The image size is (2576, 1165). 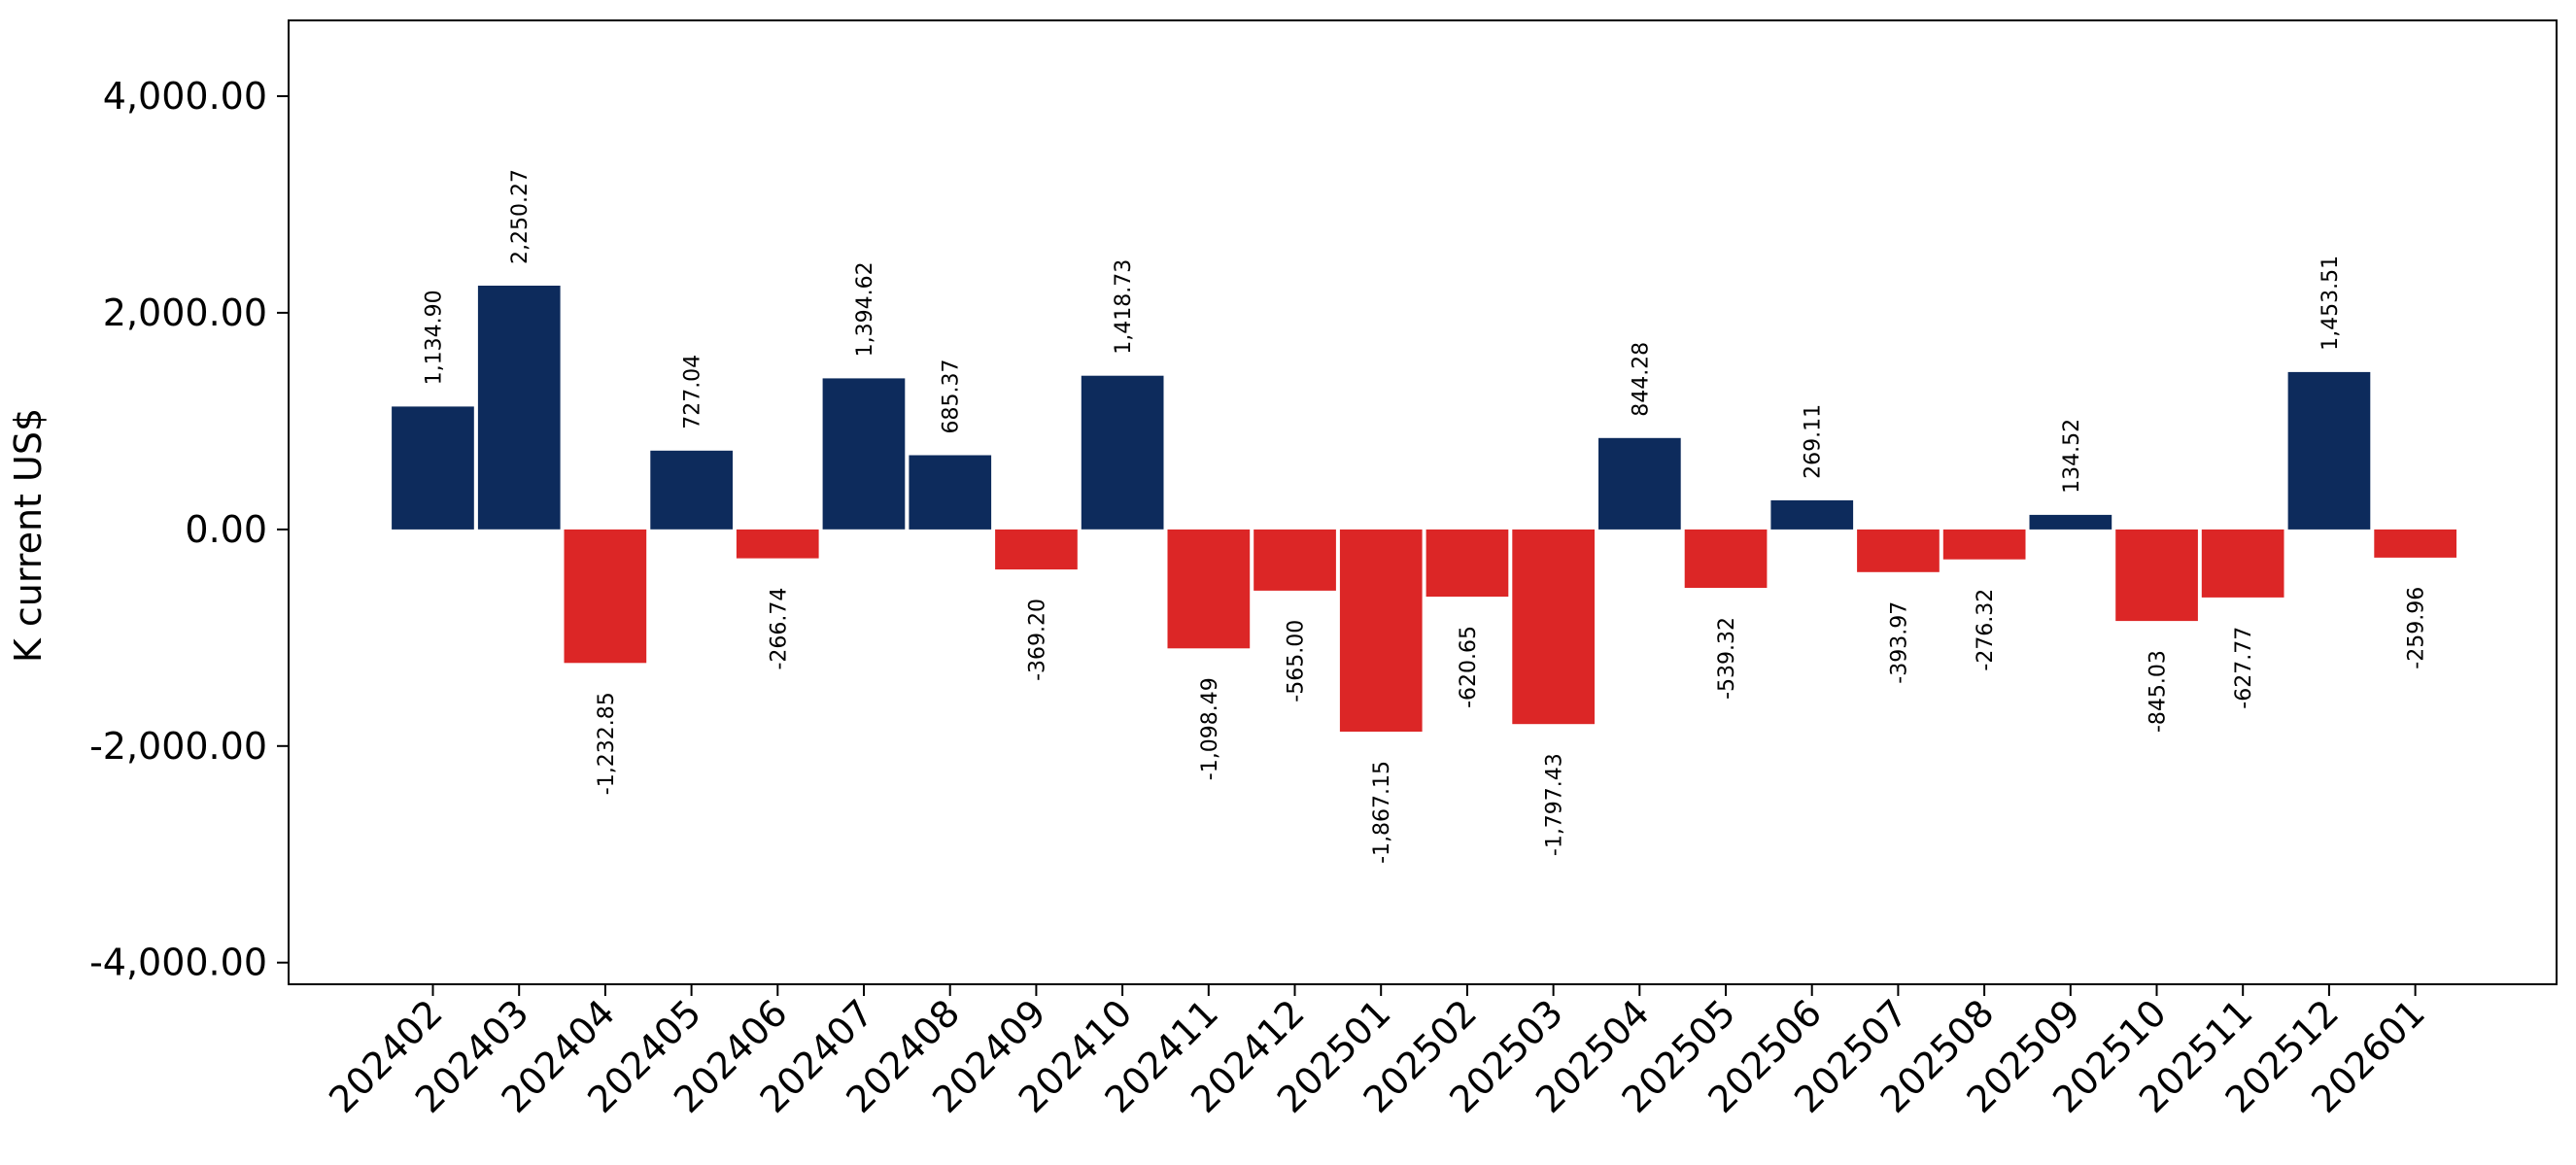 I want to click on y-axis: -4,000.00 -2,000.00 0.00 2,000.00 4,000.00, so click(x=189, y=529).